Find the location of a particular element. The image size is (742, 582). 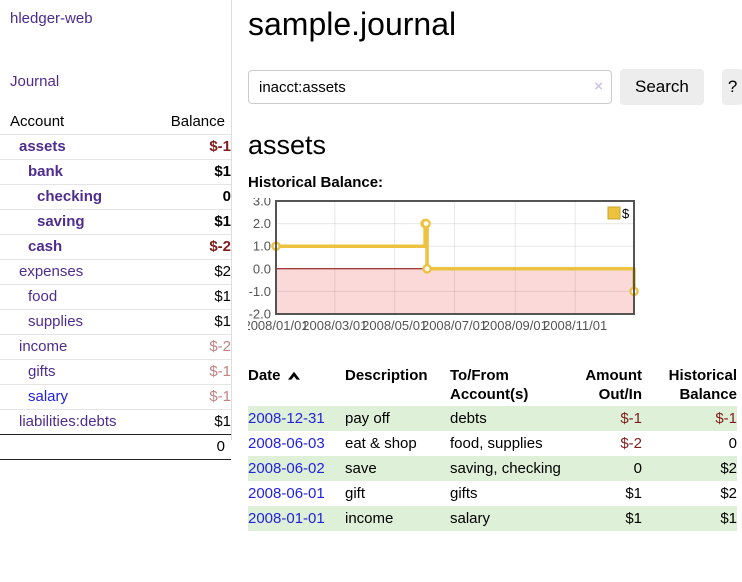

y-axis-tick-label: 2.0 is located at coordinates (262, 223).